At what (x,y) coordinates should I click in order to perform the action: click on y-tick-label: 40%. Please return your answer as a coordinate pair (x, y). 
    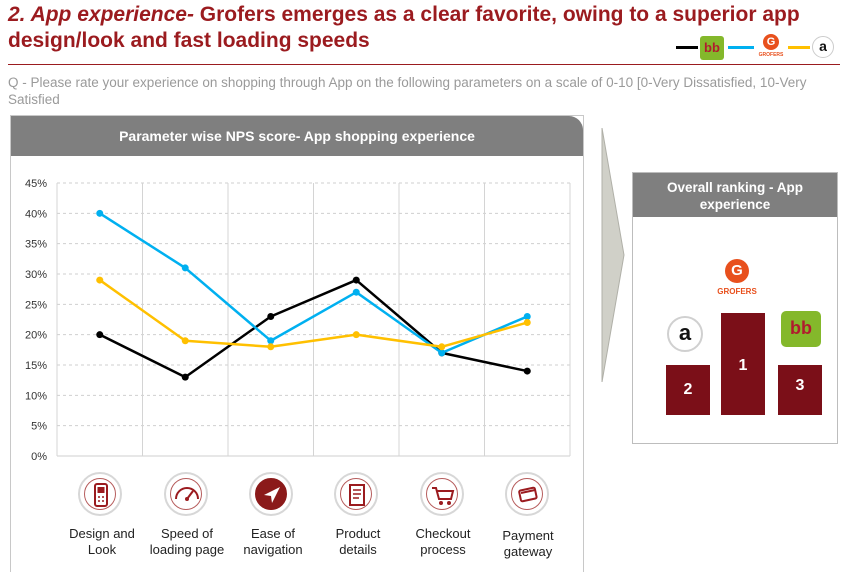
    Looking at the image, I should click on (36, 214).